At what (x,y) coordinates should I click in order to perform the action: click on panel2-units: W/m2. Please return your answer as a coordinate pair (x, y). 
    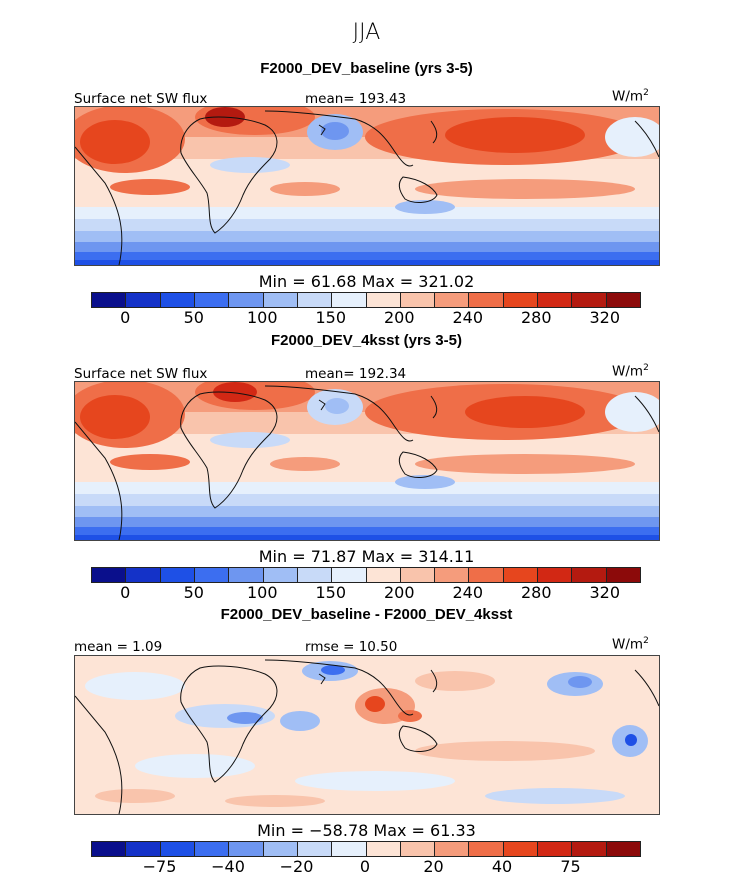
    Looking at the image, I should click on (630, 371).